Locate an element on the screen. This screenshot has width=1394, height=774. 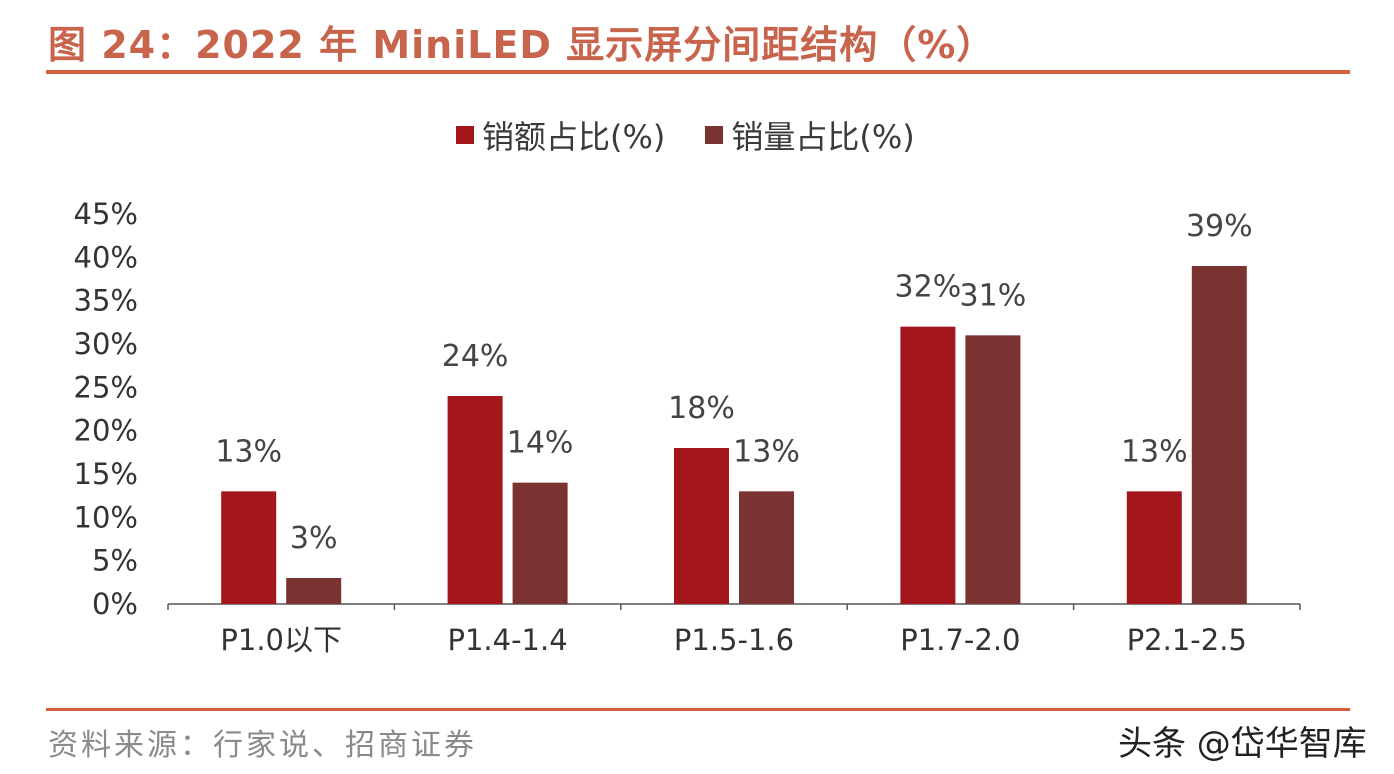
watermark: 头条 @岱华智库 is located at coordinates (1242, 744).